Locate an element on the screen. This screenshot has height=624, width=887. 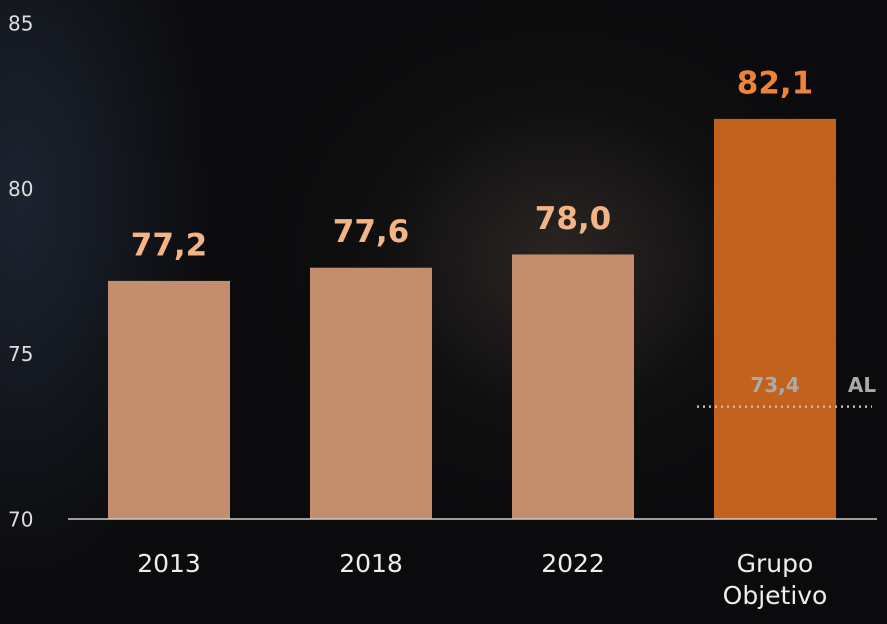
y-tick-label: 80 is located at coordinates (20, 189).